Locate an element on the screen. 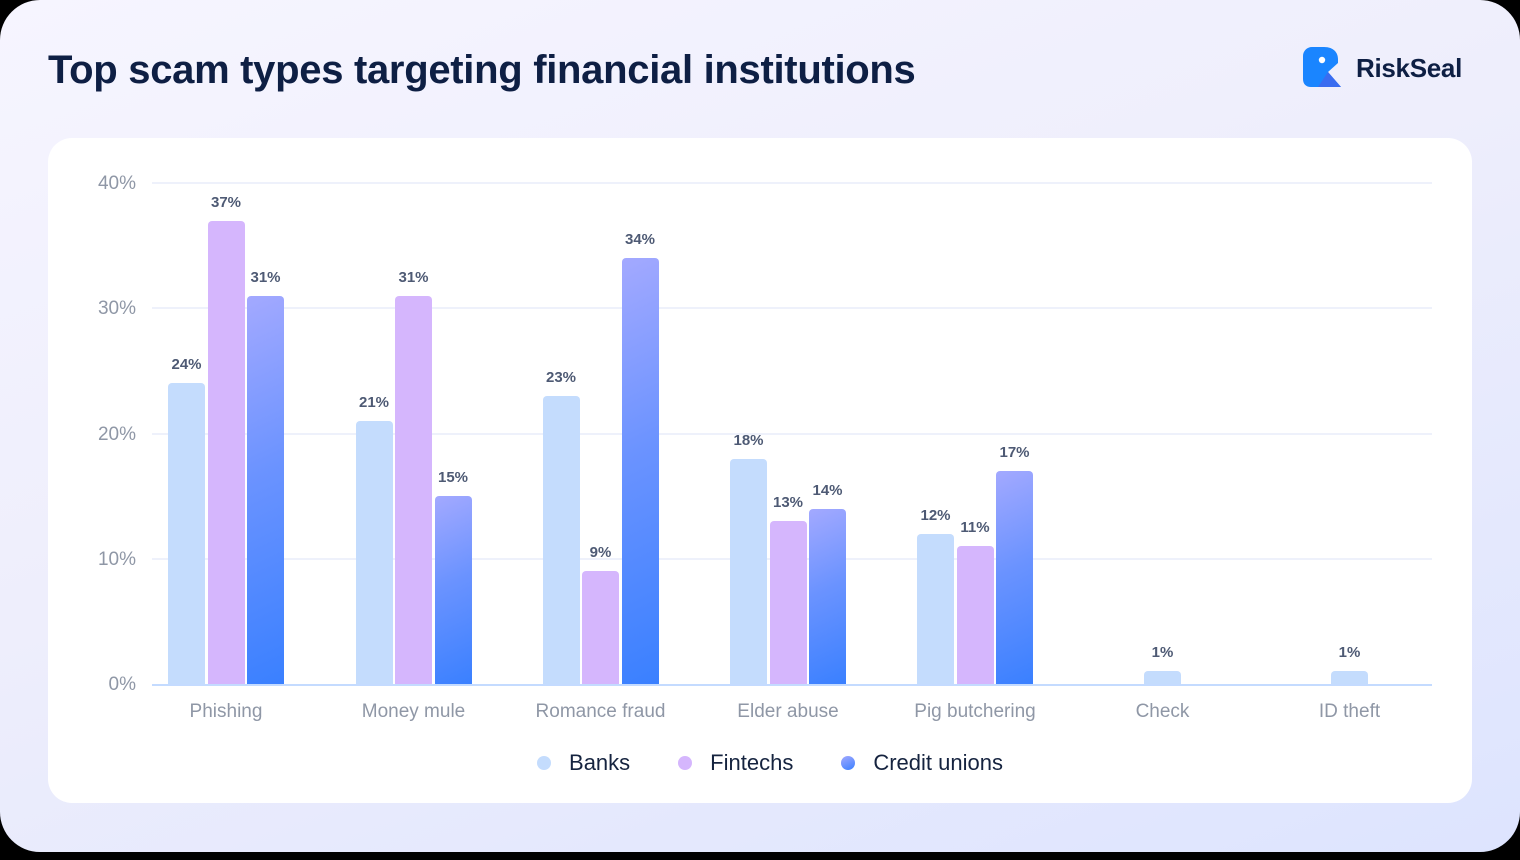  y-axis-tick: 10% is located at coordinates (116, 559).